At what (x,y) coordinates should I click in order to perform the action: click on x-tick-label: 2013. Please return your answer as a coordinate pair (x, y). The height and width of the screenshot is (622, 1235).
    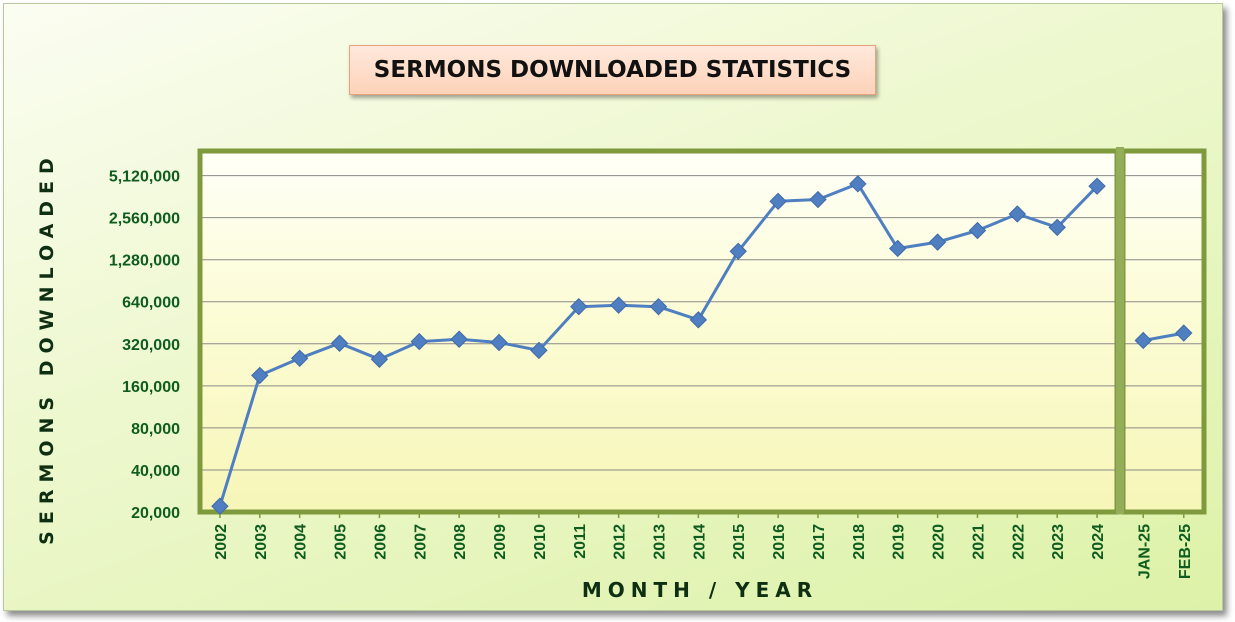
    Looking at the image, I should click on (660, 542).